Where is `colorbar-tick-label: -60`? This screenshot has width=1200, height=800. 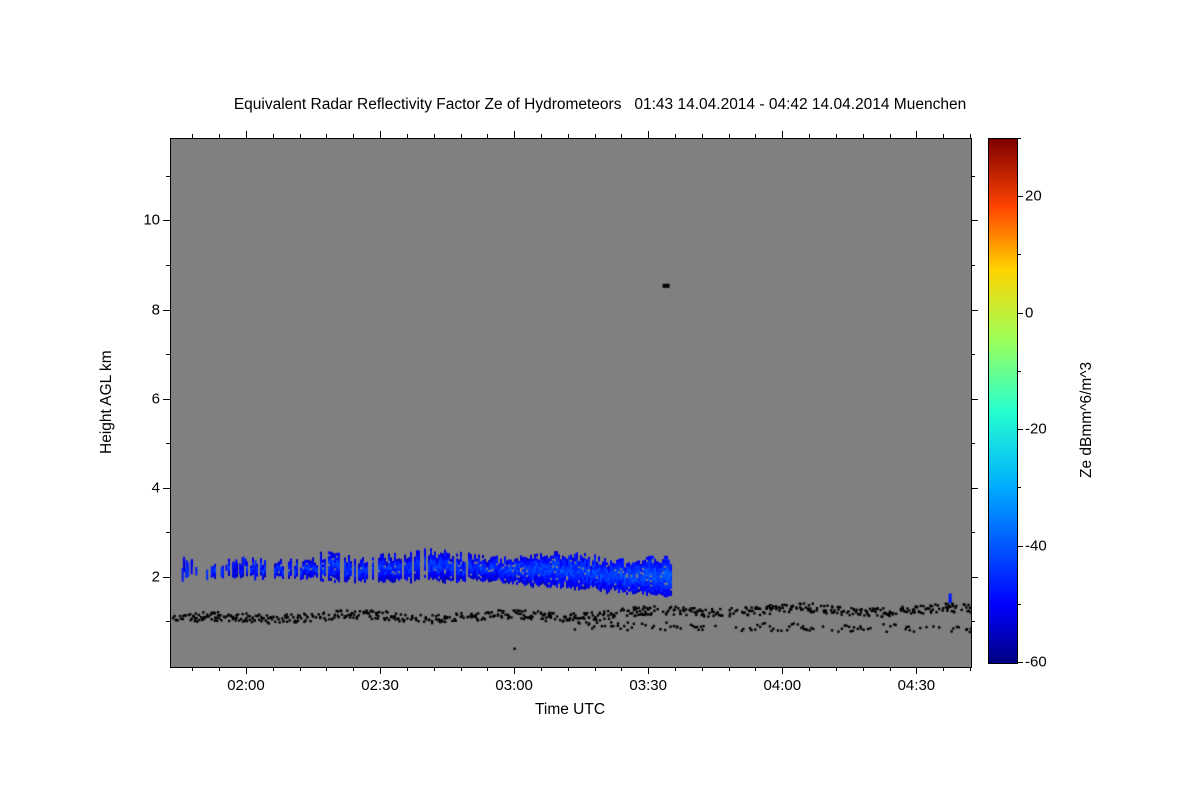 colorbar-tick-label: -60 is located at coordinates (1036, 662).